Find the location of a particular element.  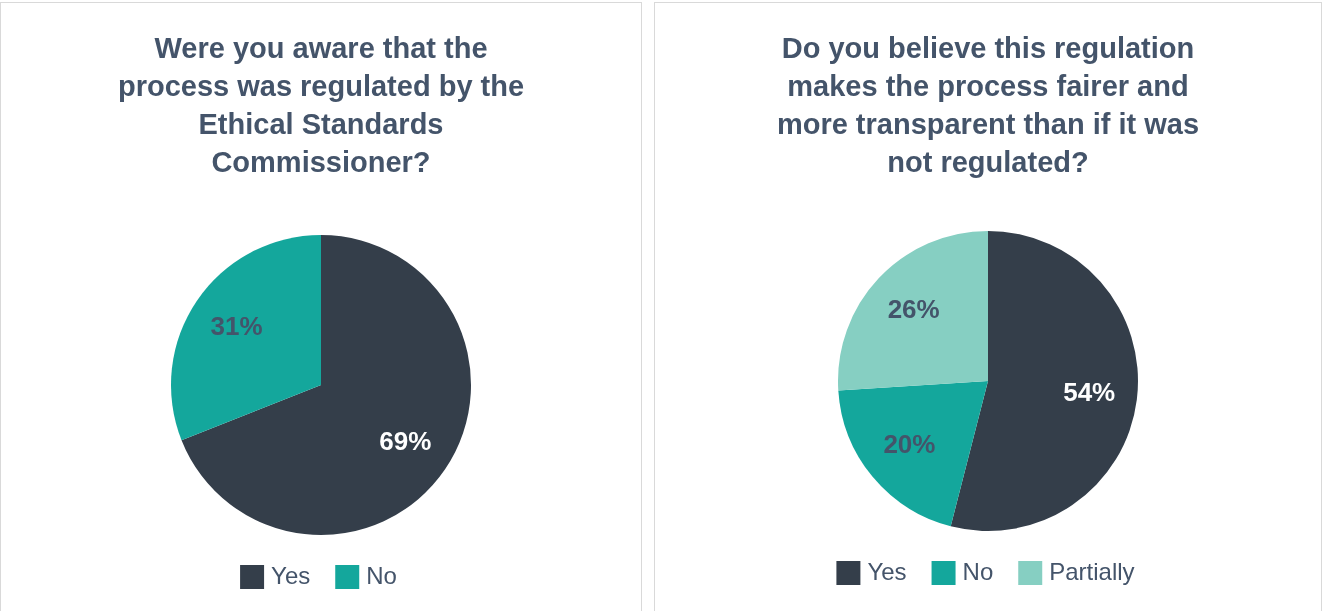

legend-label: Partially is located at coordinates (1092, 571).